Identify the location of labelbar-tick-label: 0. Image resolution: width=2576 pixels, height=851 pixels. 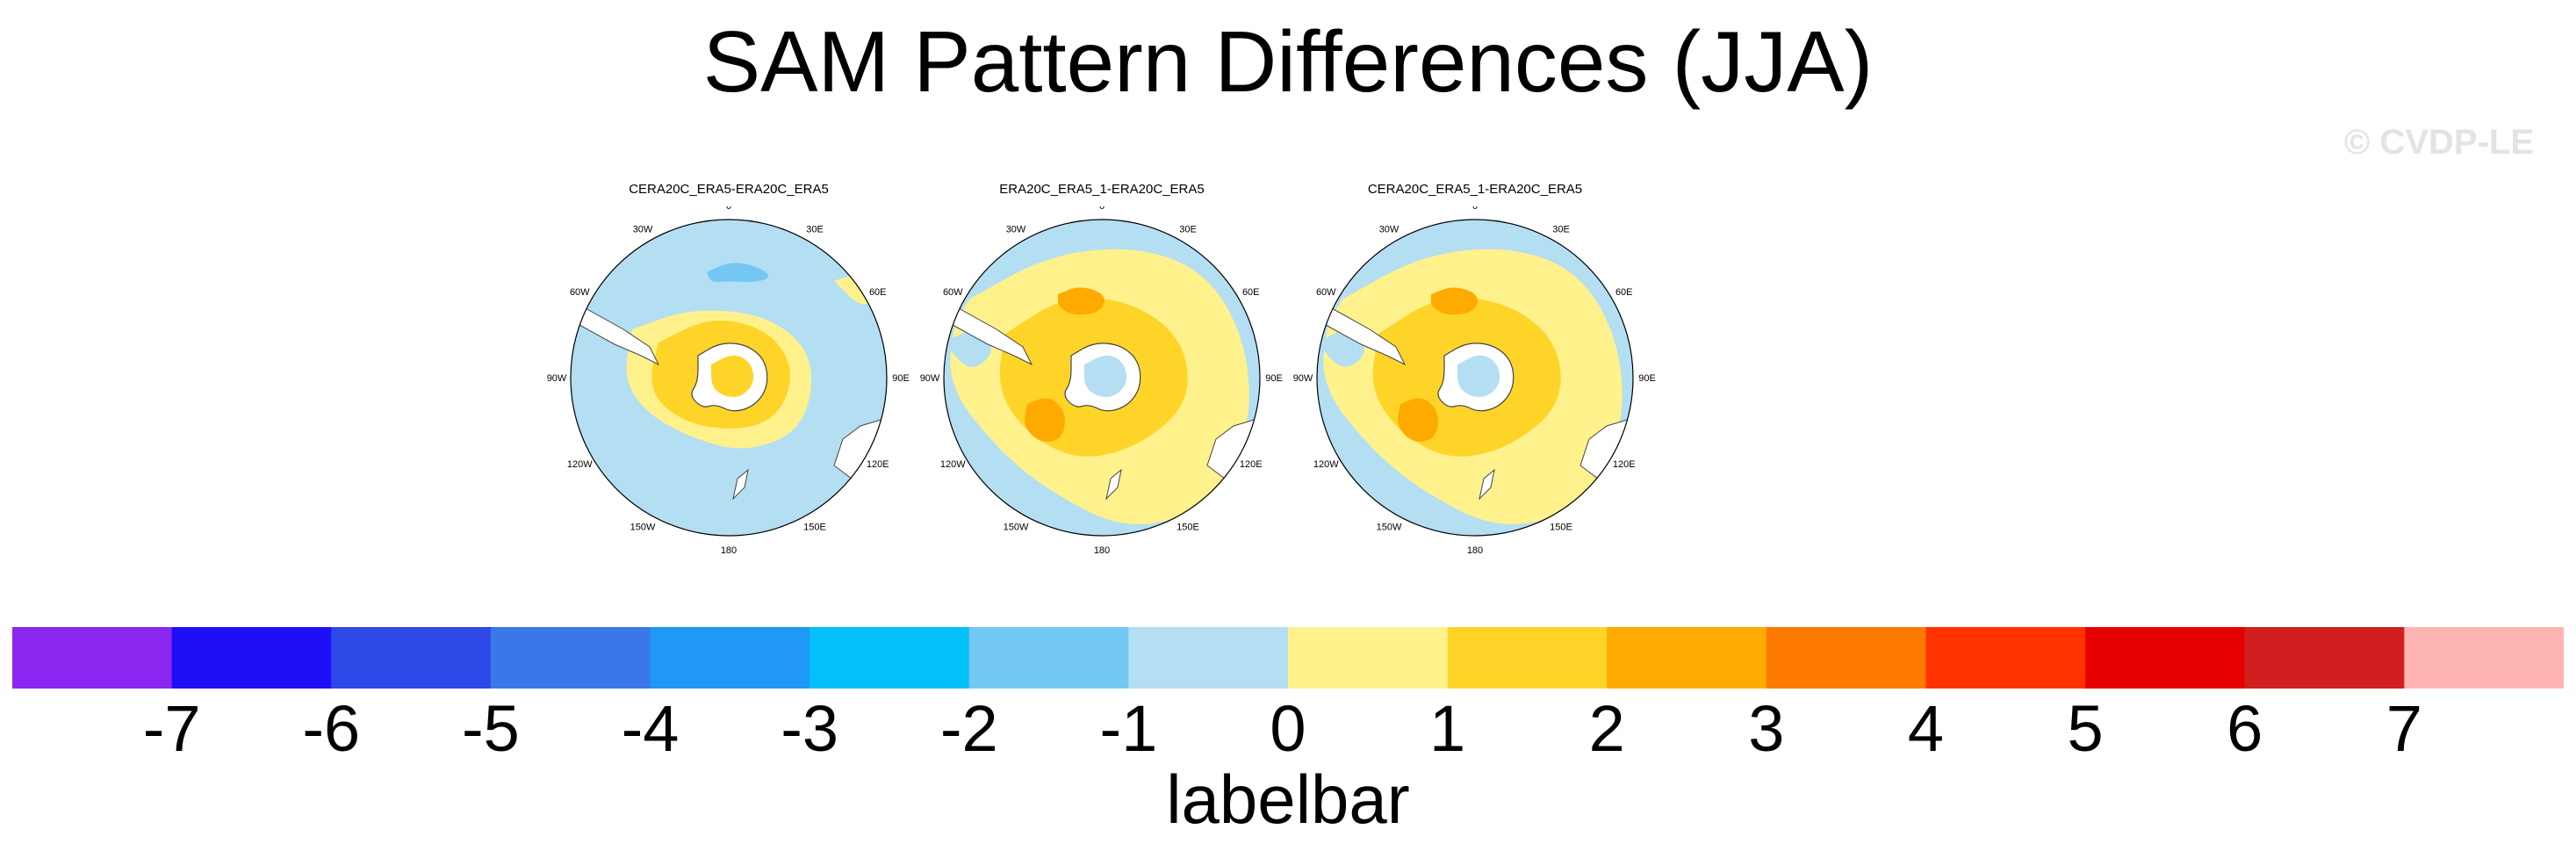
(1288, 728).